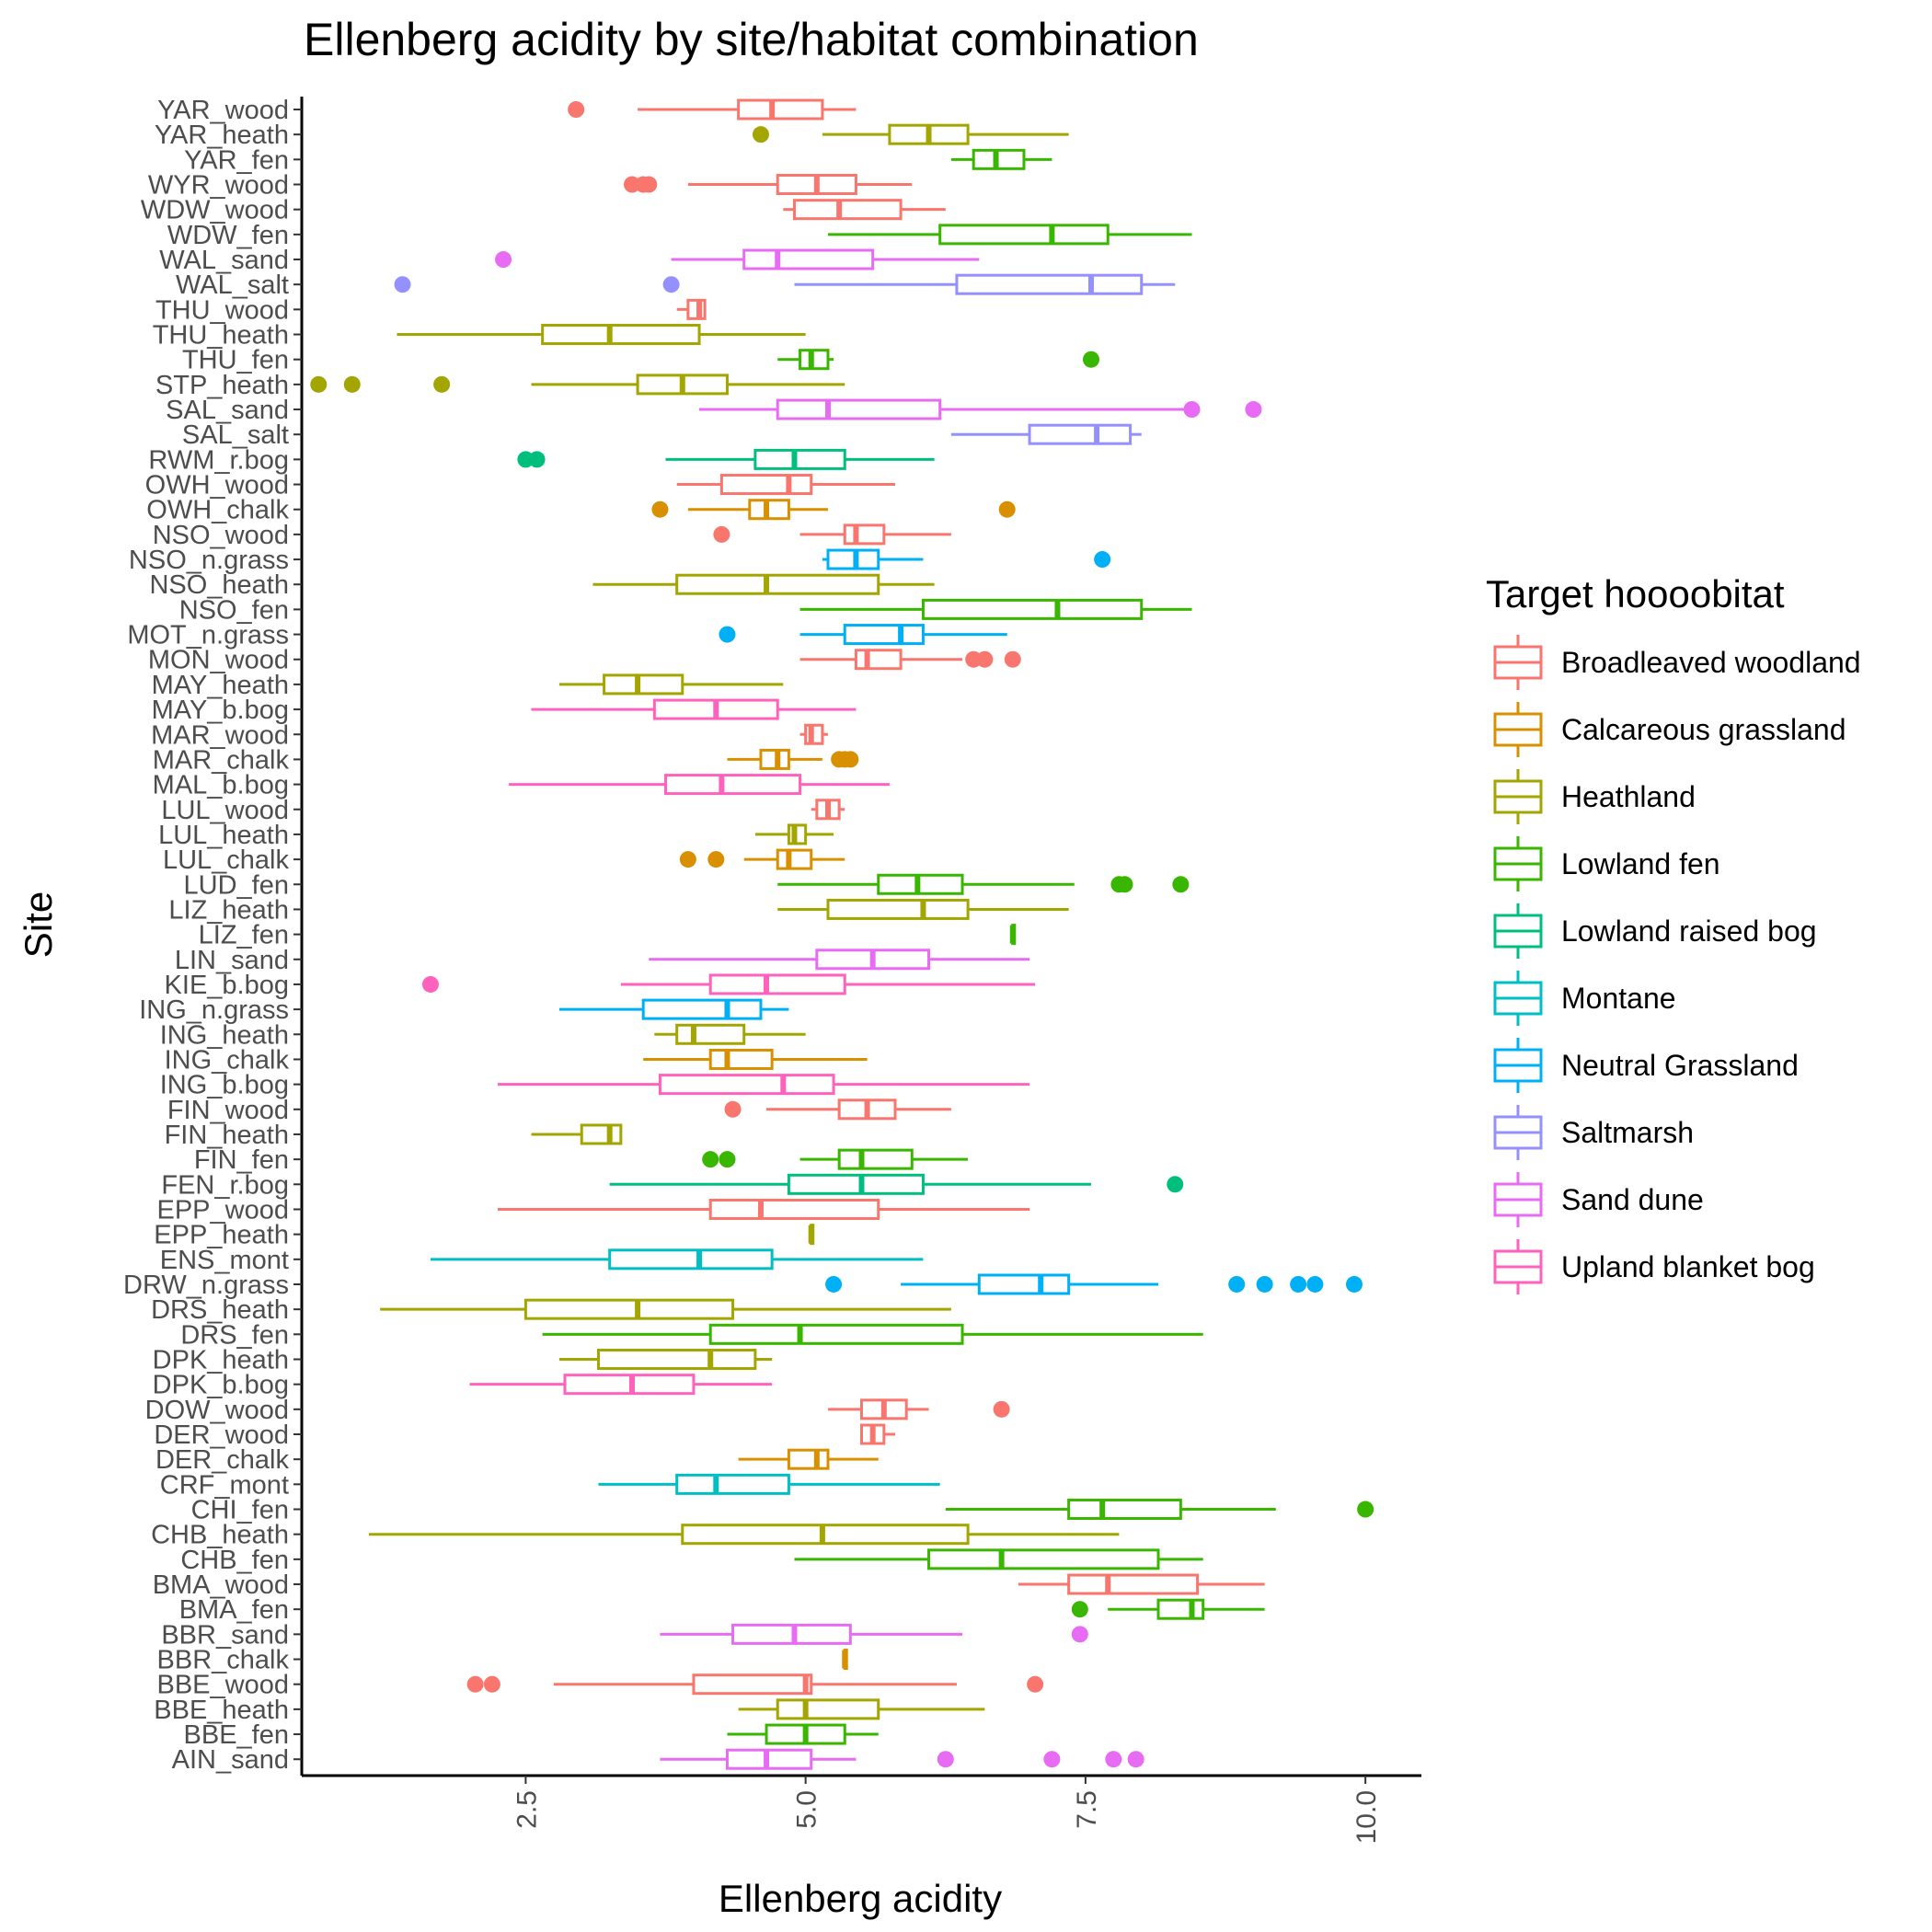 This screenshot has width=1932, height=1932. What do you see at coordinates (1703, 729) in the screenshot?
I see `legend-label: Calcareous grassland` at bounding box center [1703, 729].